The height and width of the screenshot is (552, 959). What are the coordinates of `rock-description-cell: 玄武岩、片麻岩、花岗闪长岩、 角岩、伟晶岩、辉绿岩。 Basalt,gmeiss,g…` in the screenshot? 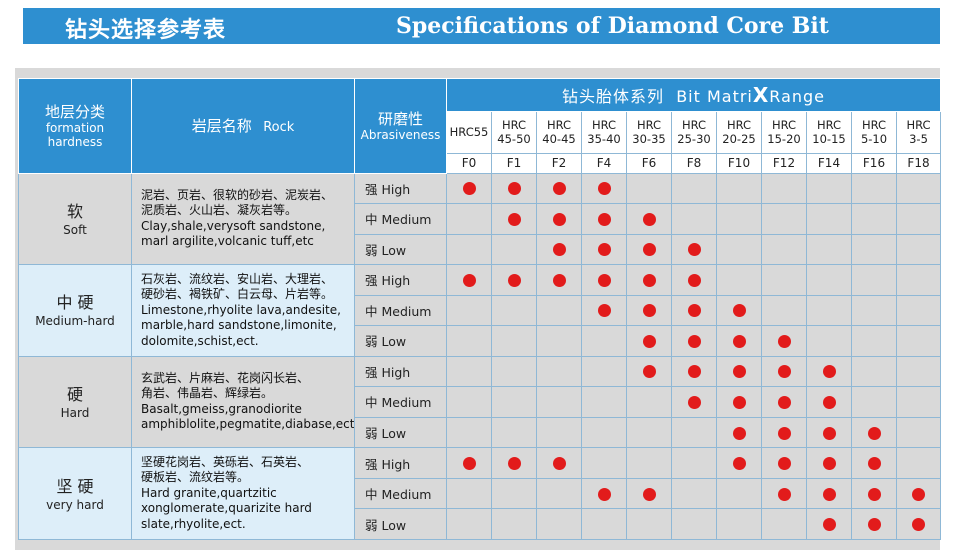 It's located at (243, 402).